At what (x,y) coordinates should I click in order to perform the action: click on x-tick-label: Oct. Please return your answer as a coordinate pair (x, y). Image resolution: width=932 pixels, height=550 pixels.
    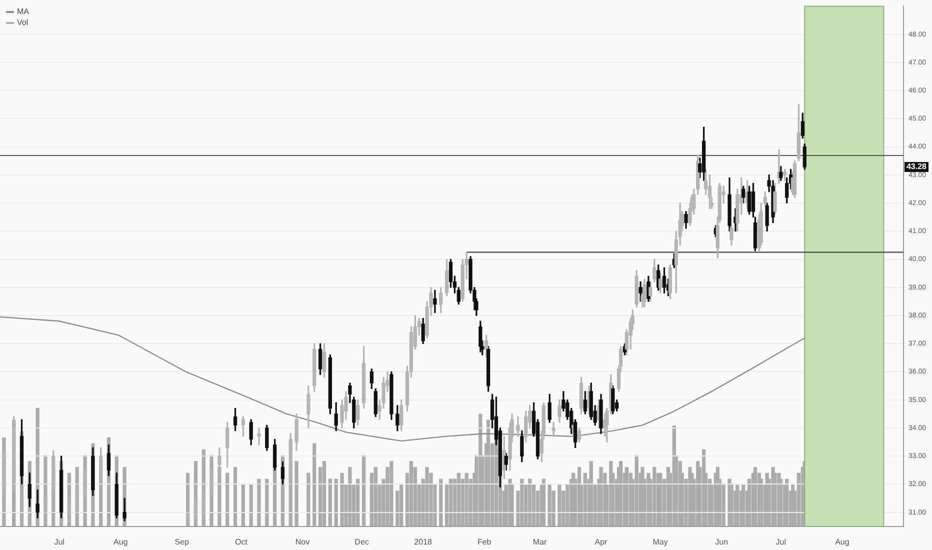
    Looking at the image, I should click on (241, 541).